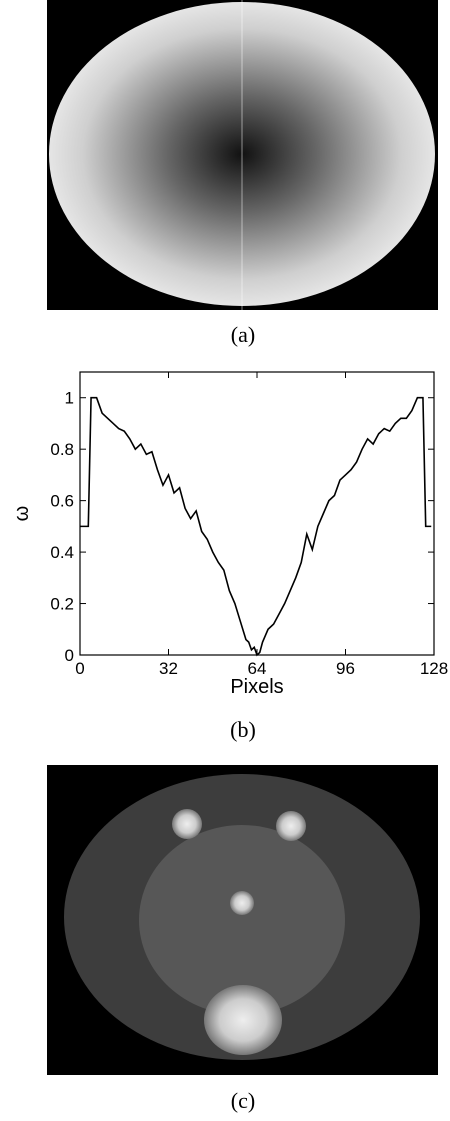 The image size is (450, 1121). Describe the element at coordinates (243, 1100) in the screenshot. I see `caption: (c)` at that location.